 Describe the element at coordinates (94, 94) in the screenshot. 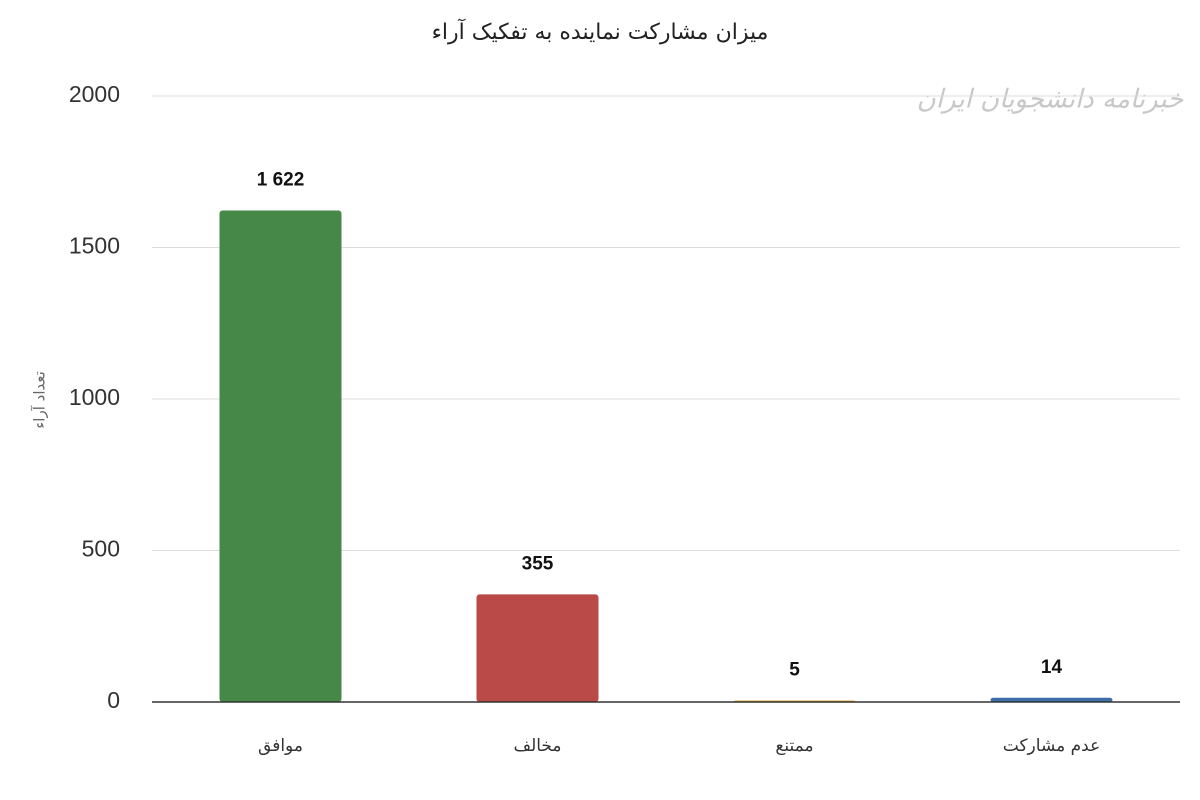

I see `y-tick-label: 2000` at that location.